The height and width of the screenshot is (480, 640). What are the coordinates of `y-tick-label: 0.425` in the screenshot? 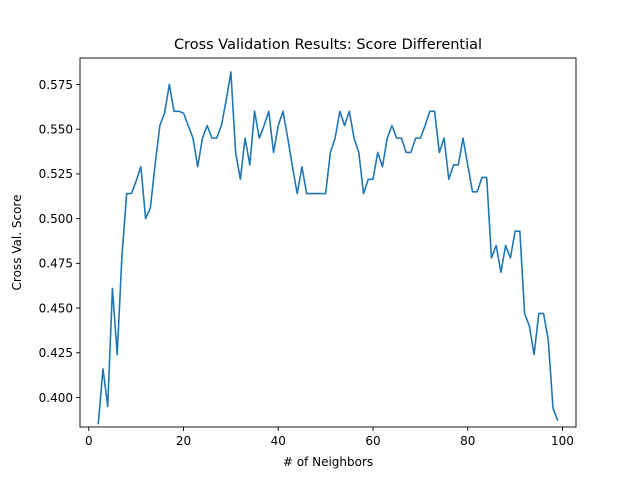 It's located at (56, 353).